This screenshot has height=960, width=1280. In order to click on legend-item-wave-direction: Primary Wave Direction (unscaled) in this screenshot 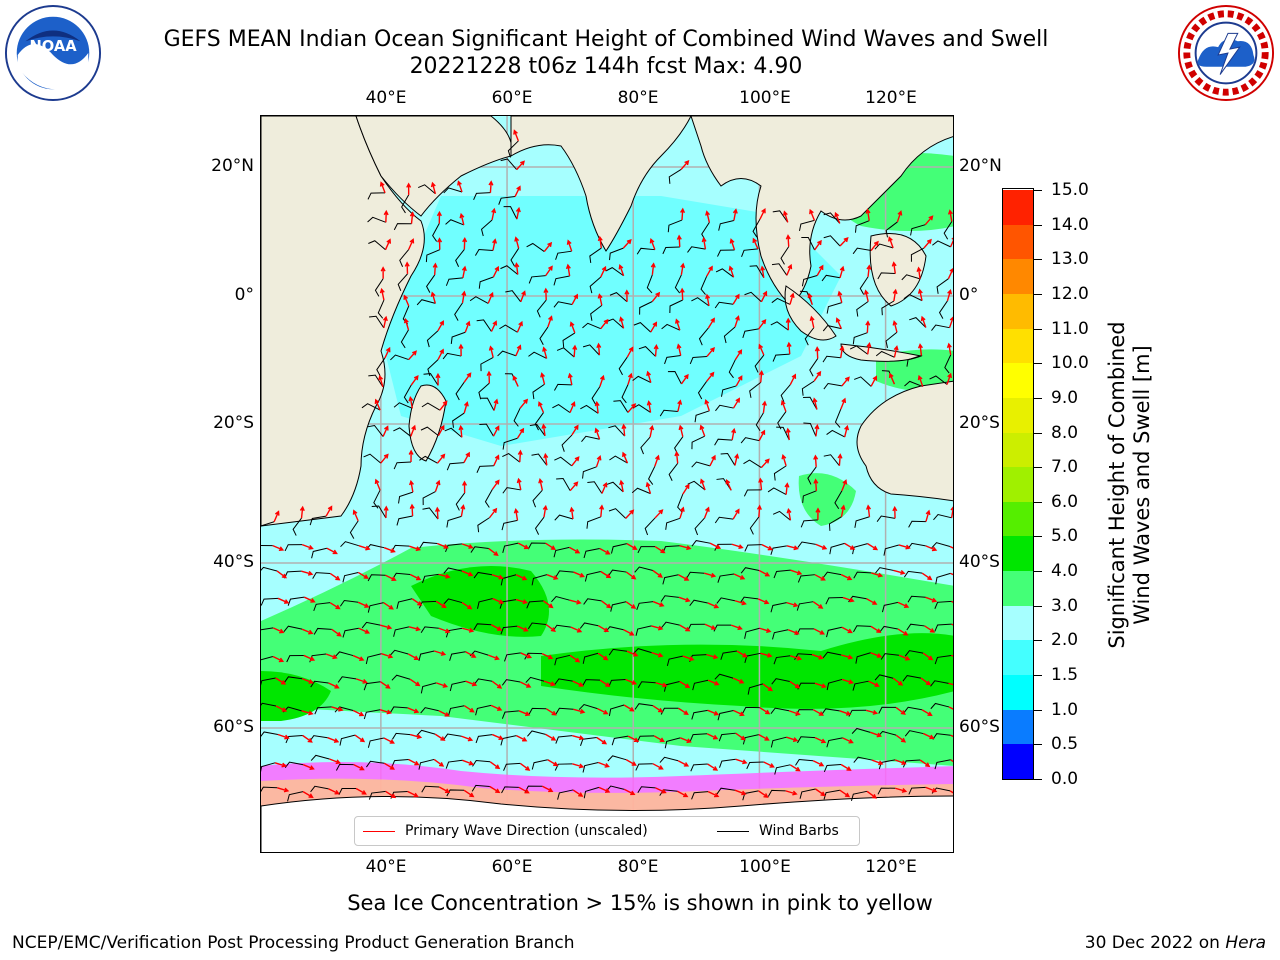, I will do `click(505, 831)`.